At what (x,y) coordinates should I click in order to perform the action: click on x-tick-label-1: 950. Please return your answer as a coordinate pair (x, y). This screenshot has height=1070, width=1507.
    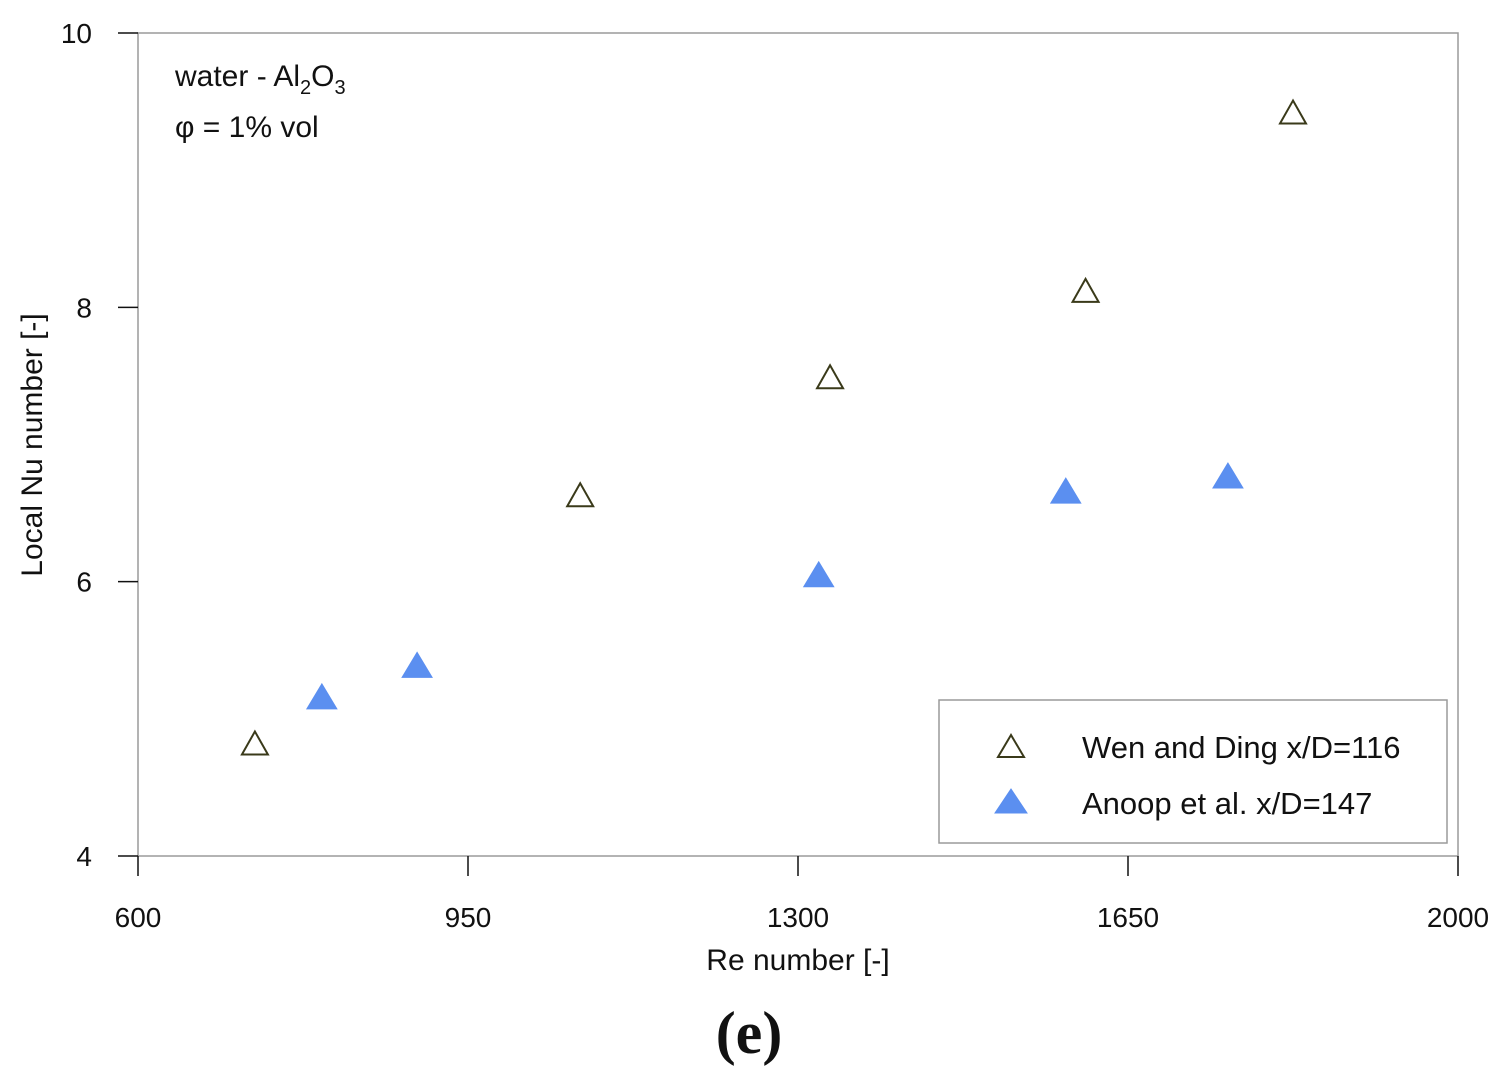
    Looking at the image, I should click on (468, 917).